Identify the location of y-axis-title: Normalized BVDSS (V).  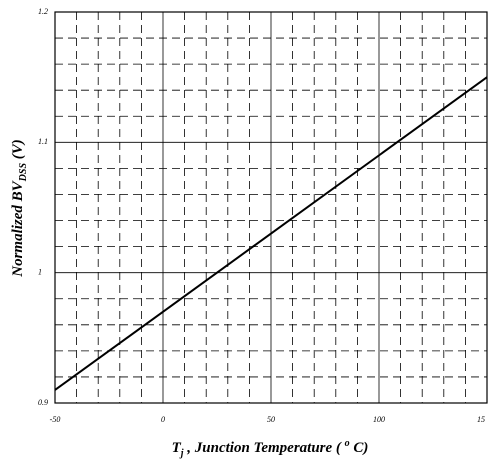
(19, 208).